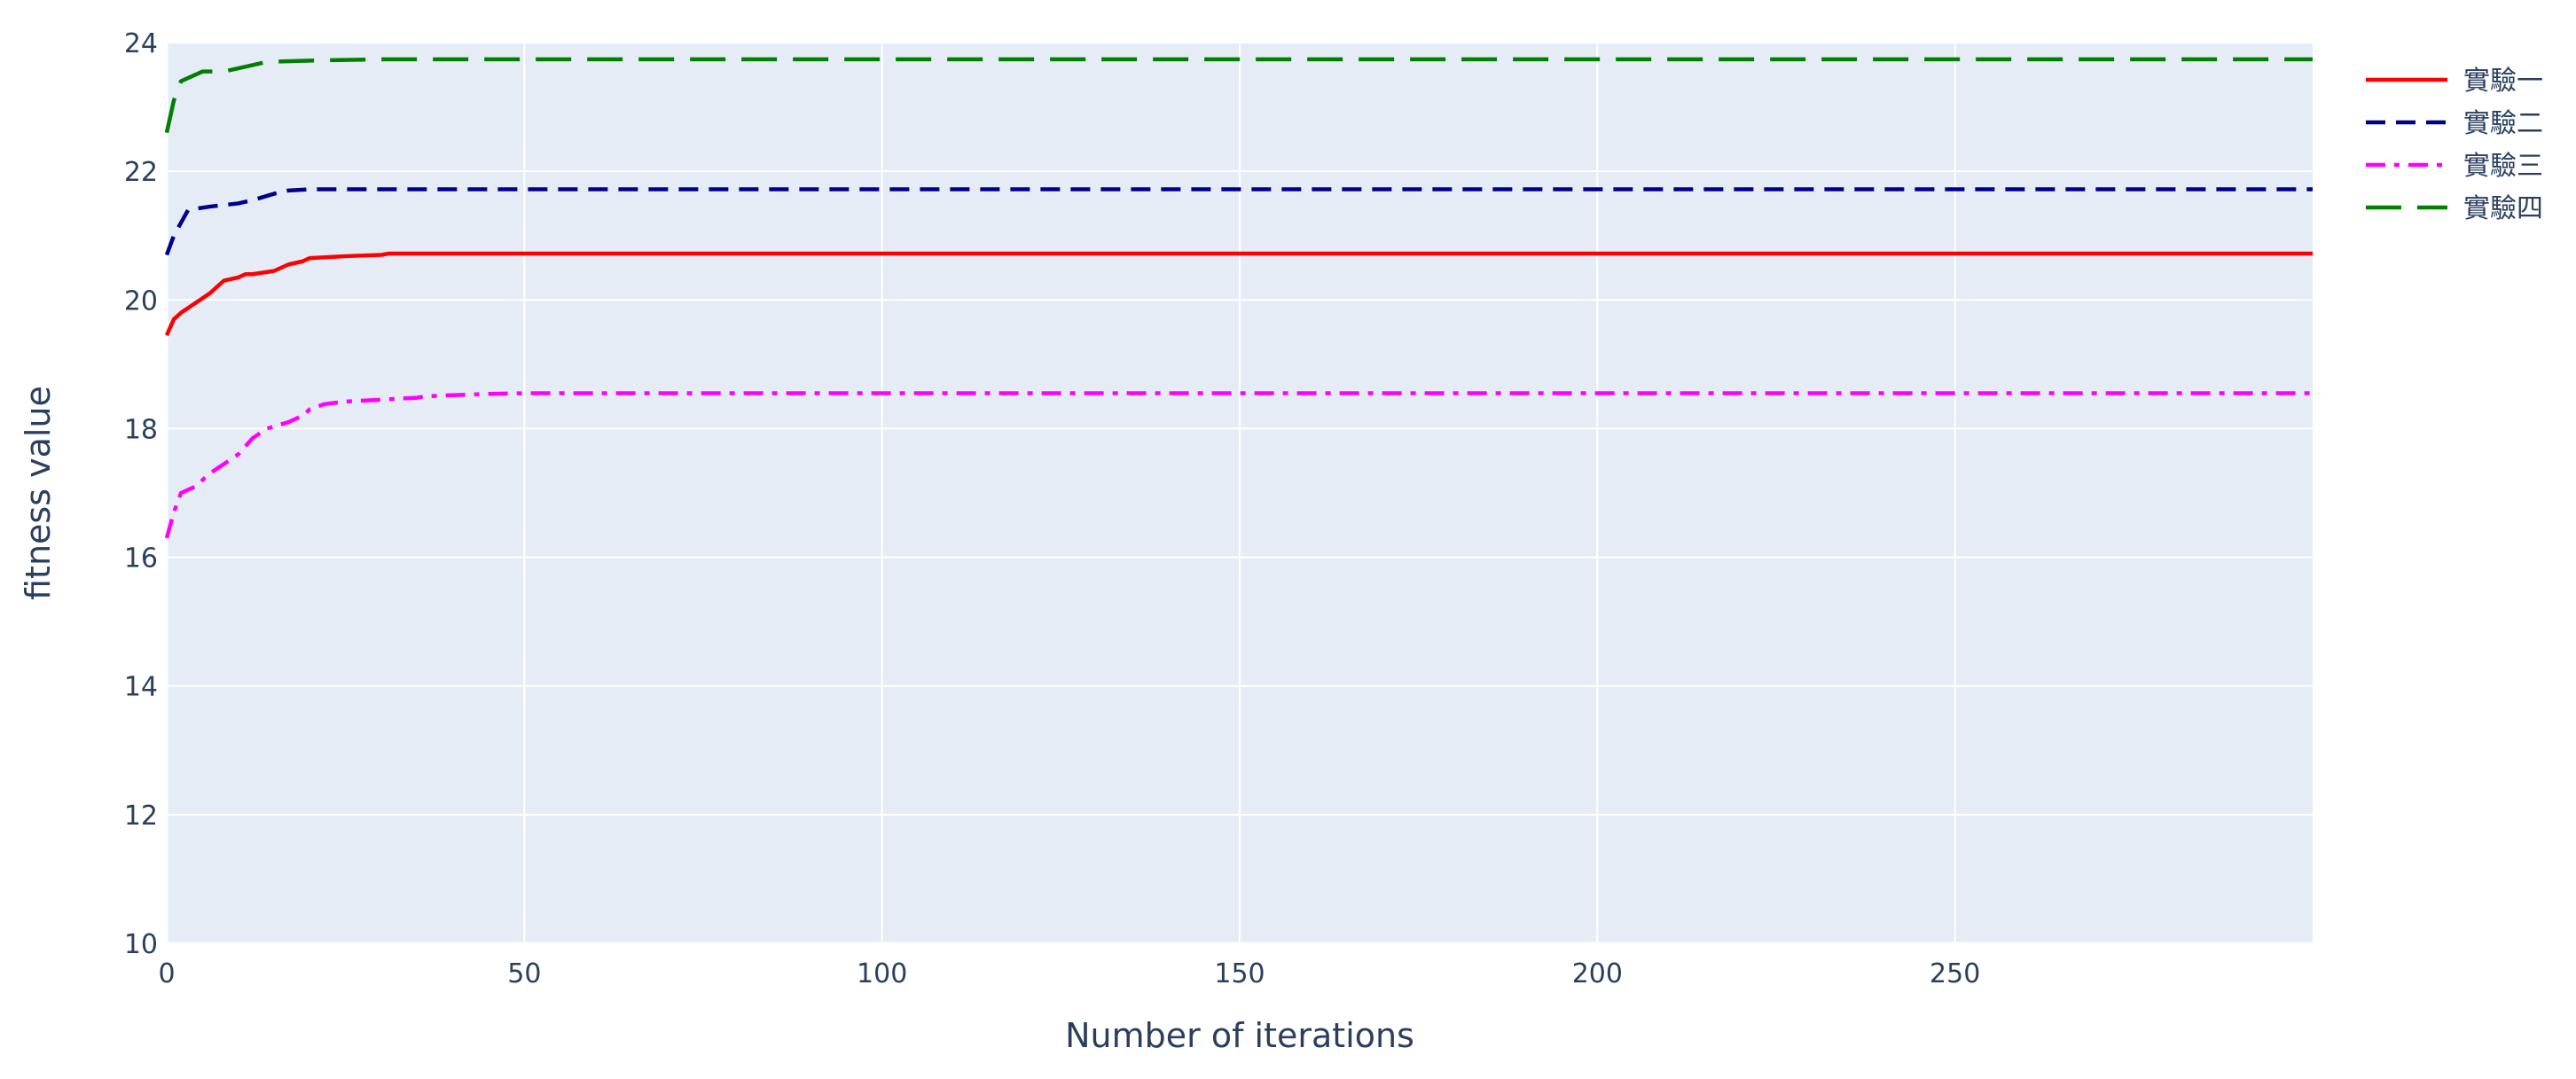  Describe the element at coordinates (1955, 973) in the screenshot. I see `x-tick-label: 250` at that location.